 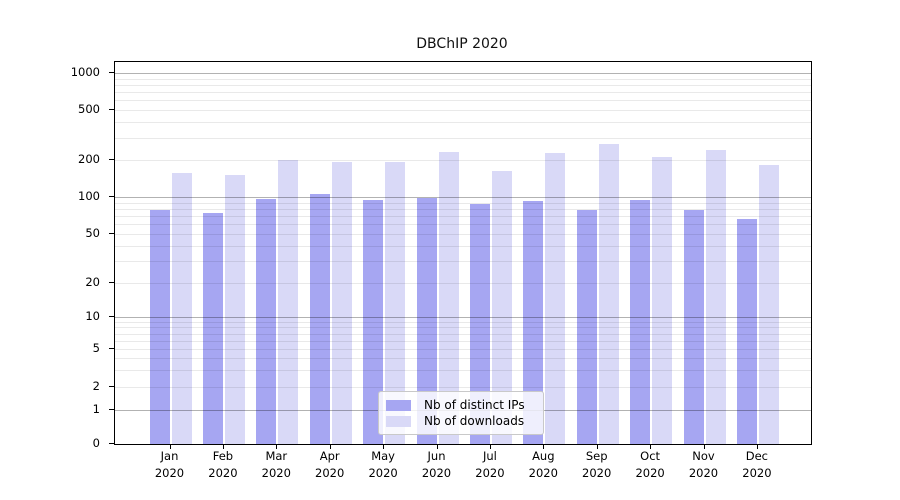 What do you see at coordinates (92, 316) in the screenshot?
I see `y-tick-label: 10` at bounding box center [92, 316].